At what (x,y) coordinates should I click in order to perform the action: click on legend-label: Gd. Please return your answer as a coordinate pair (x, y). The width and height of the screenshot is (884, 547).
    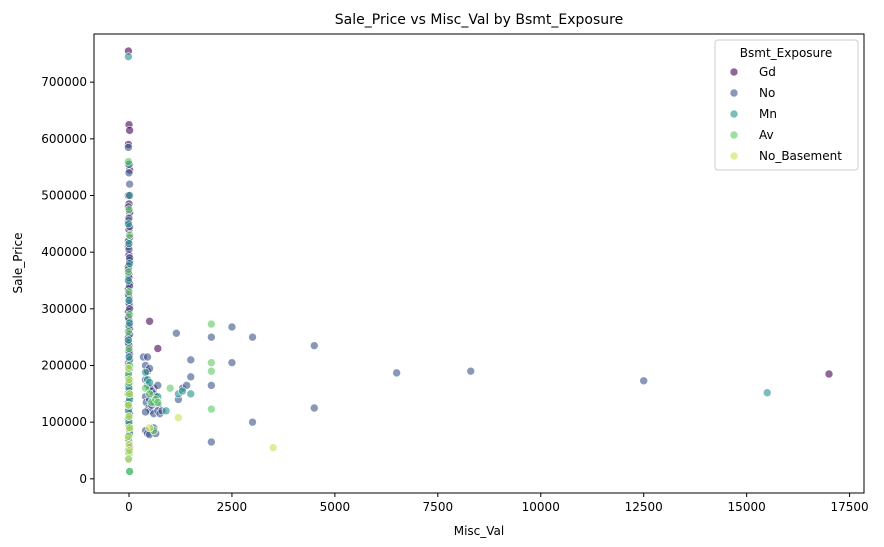
    Looking at the image, I should click on (767, 72).